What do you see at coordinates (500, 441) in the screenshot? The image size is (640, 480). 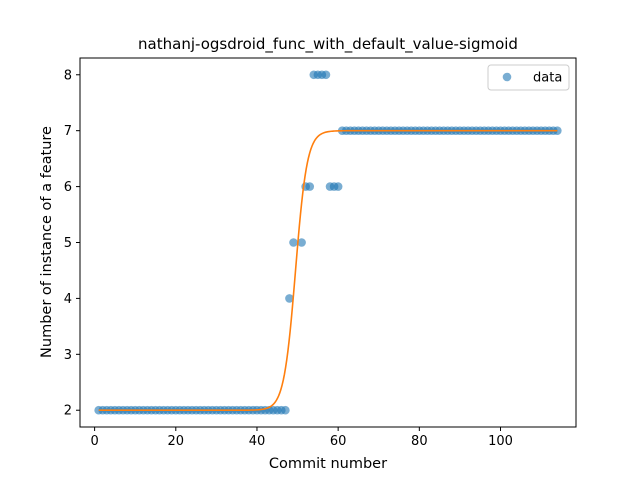 I see `x-tick-label: 100` at bounding box center [500, 441].